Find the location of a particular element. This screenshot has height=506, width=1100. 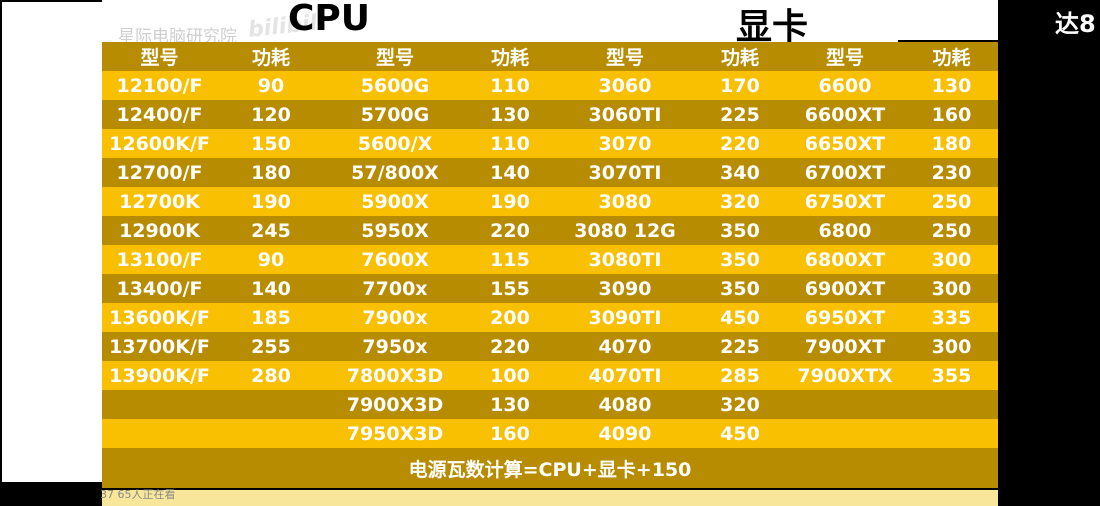

table-header-row: 型号 功耗 型号 功耗 型号 功耗 型号 功耗 is located at coordinates (550, 56).